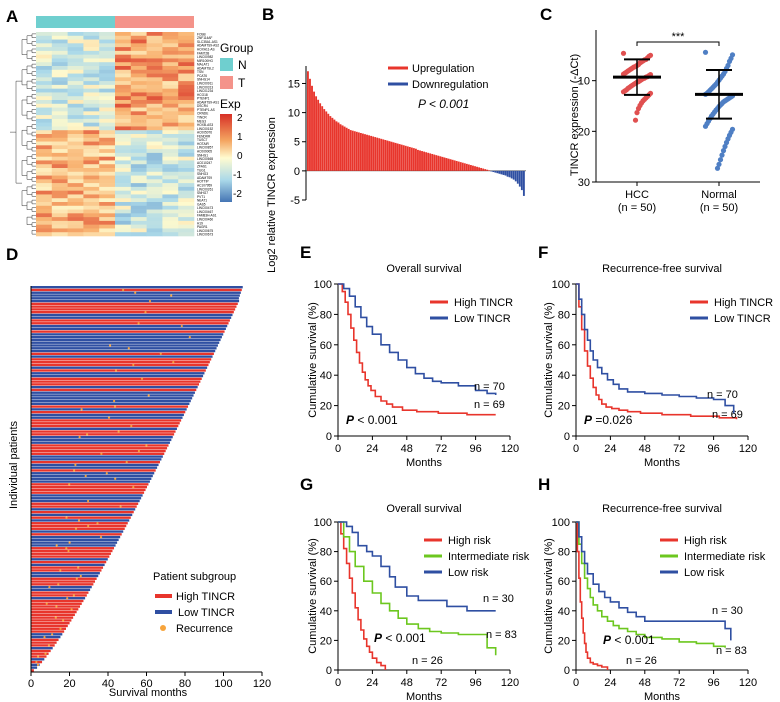  What do you see at coordinates (679, 37) in the screenshot?
I see `c-significance: ***` at bounding box center [679, 37].